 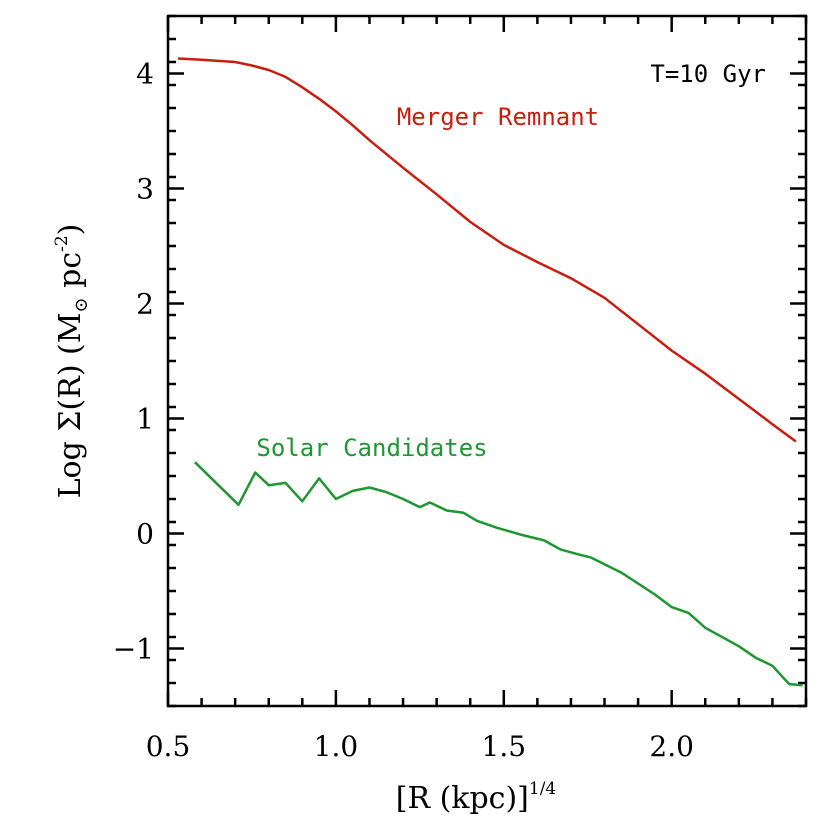 What do you see at coordinates (371, 448) in the screenshot?
I see `series-label-solar-candidates: Solar Candidates` at bounding box center [371, 448].